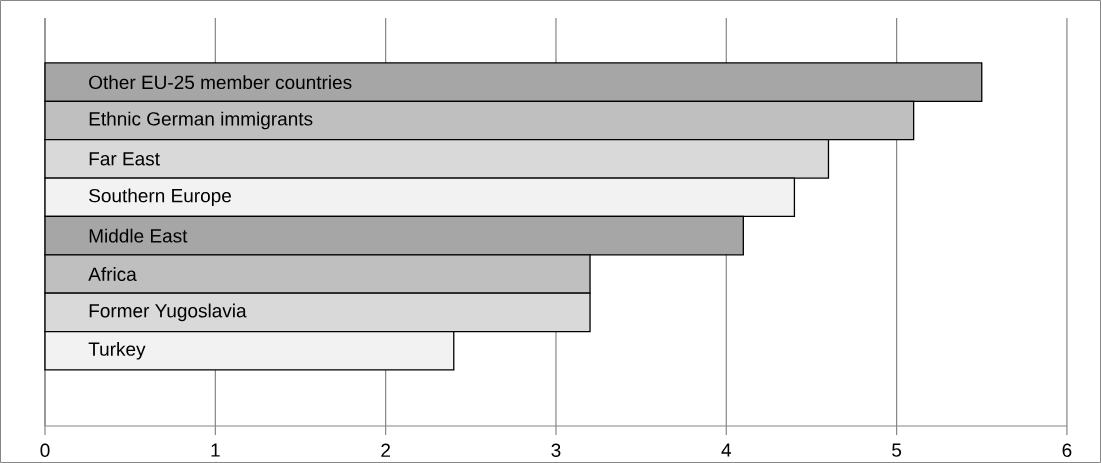  I want to click on x-tick-label: 2, so click(385, 450).